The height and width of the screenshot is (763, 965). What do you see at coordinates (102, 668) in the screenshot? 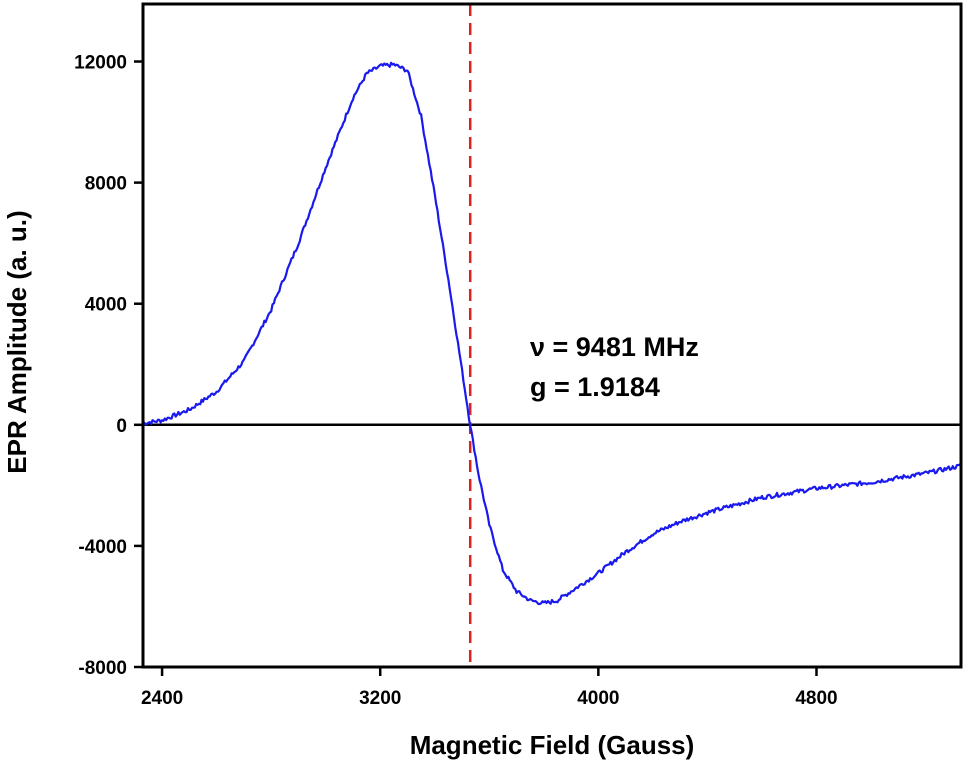
I see `y-tick-label: -8000` at bounding box center [102, 668].